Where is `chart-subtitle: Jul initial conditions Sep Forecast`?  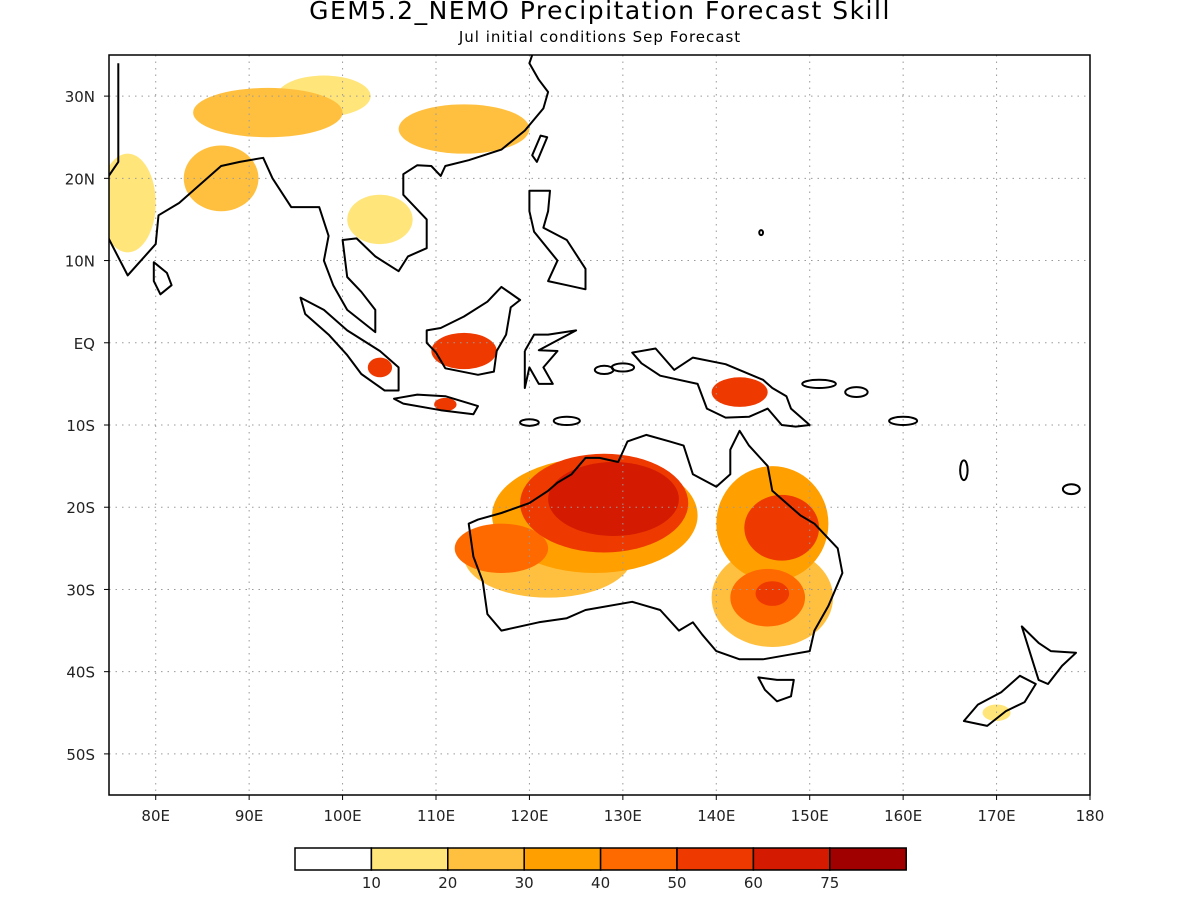 chart-subtitle: Jul initial conditions Sep Forecast is located at coordinates (600, 37).